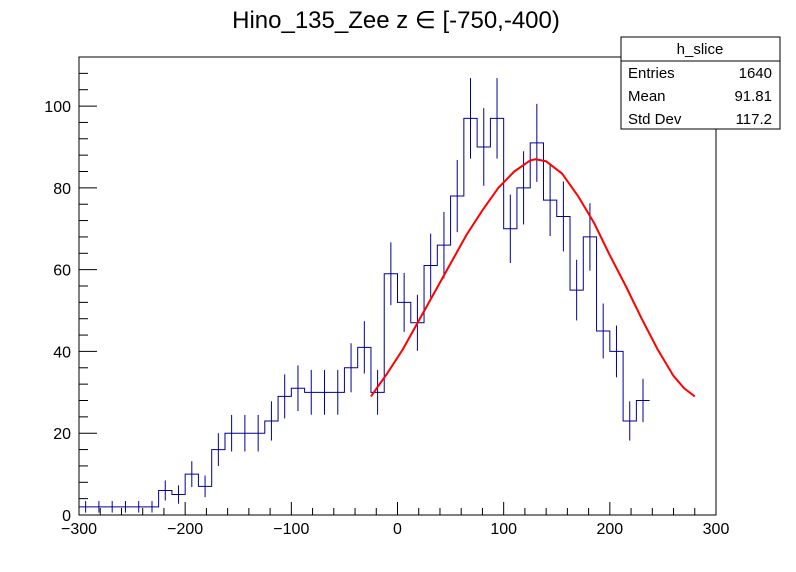  What do you see at coordinates (66, 516) in the screenshot?
I see `y-tick-label: 0` at bounding box center [66, 516].